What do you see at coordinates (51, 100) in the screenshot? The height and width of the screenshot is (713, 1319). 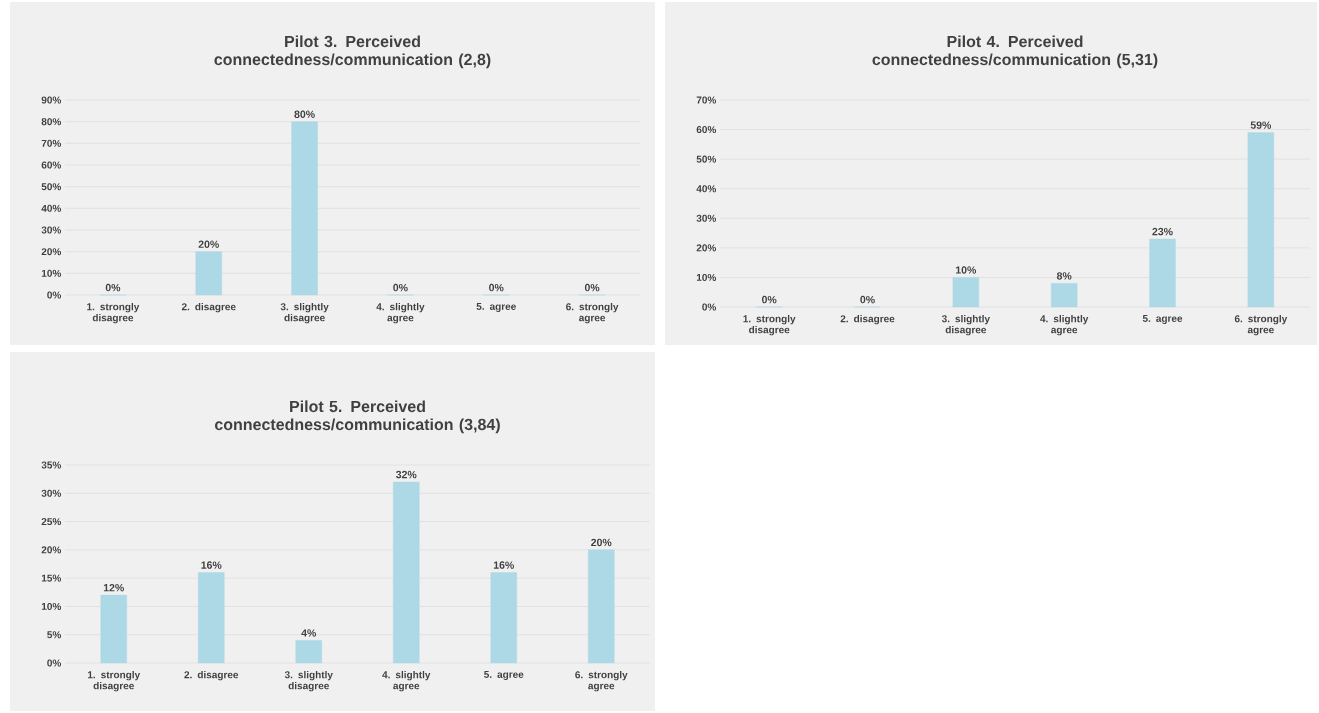 I see `y-tick-label: 90%` at bounding box center [51, 100].